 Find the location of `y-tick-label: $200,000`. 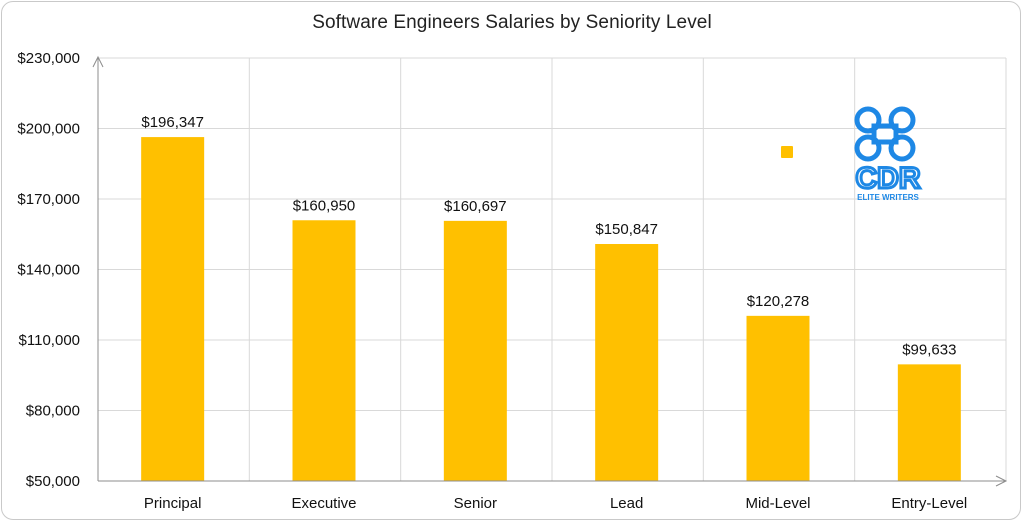

y-tick-label: $200,000 is located at coordinates (48, 129).